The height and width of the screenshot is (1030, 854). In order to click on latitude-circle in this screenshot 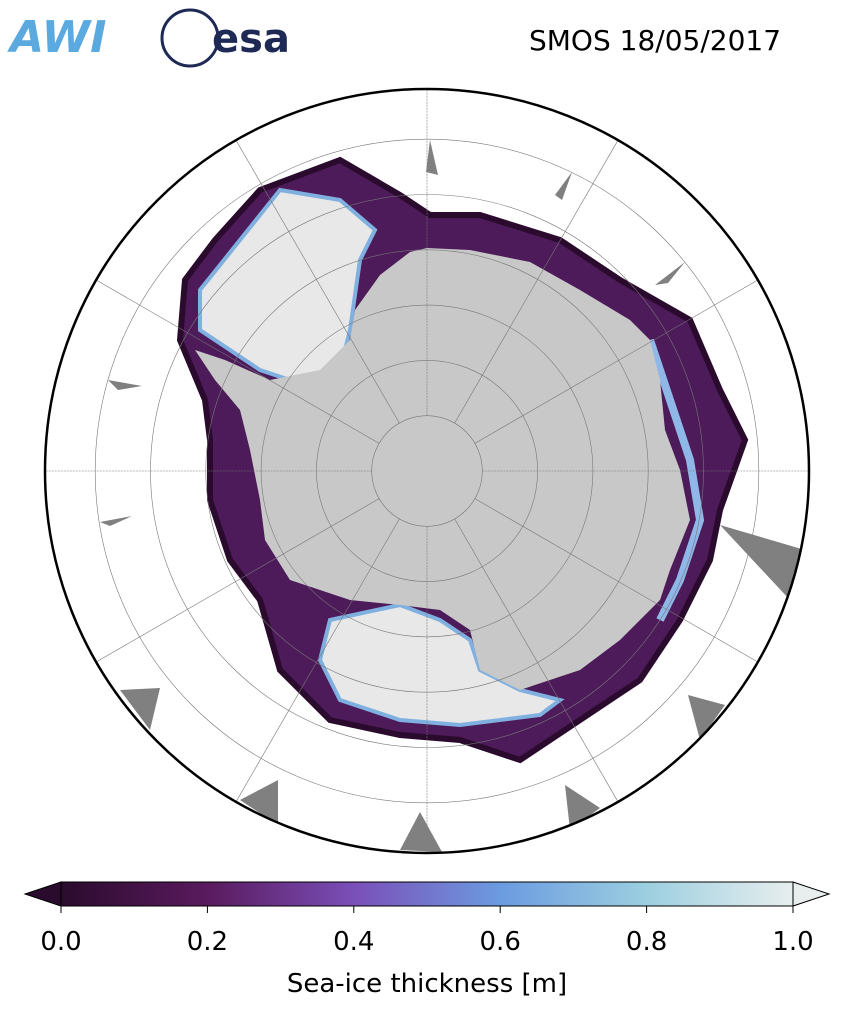, I will do `click(427, 471)`.